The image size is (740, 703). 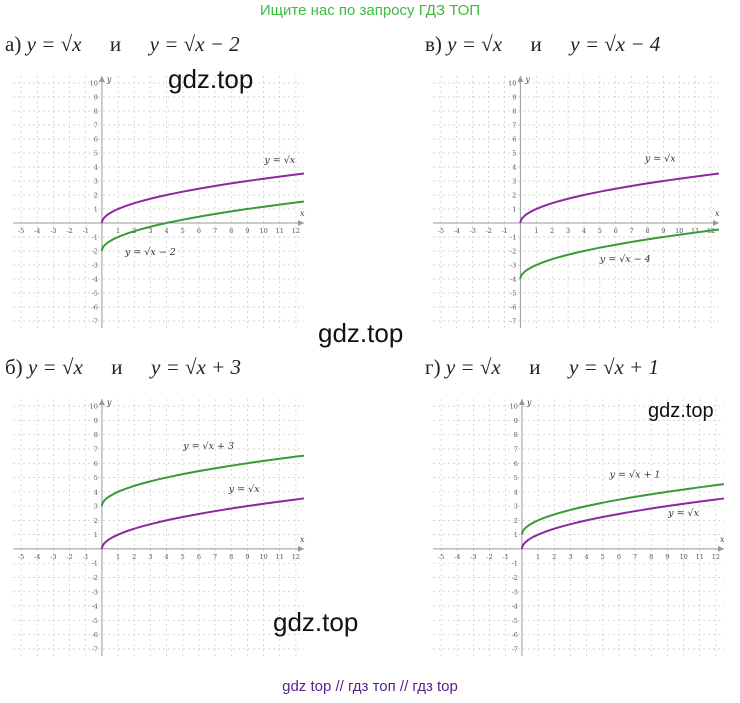 I want to click on series-label: y = √x, so click(x=683, y=513).